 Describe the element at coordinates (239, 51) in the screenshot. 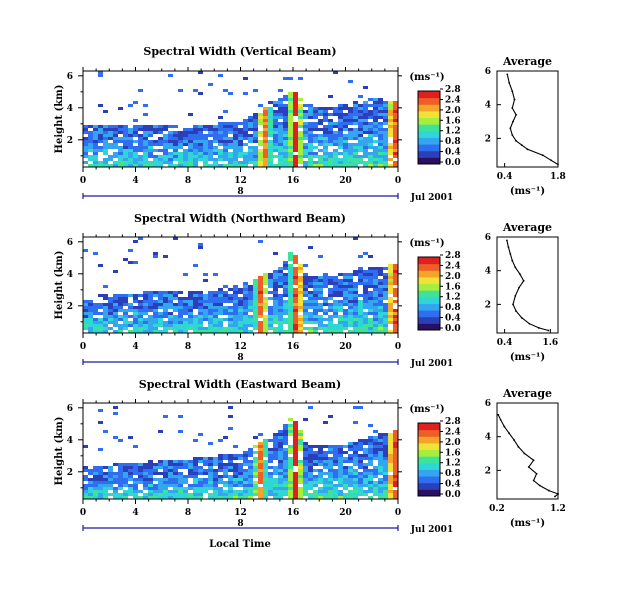

I see `panel-vertical: Spectral Width (Vertical Beam)` at that location.